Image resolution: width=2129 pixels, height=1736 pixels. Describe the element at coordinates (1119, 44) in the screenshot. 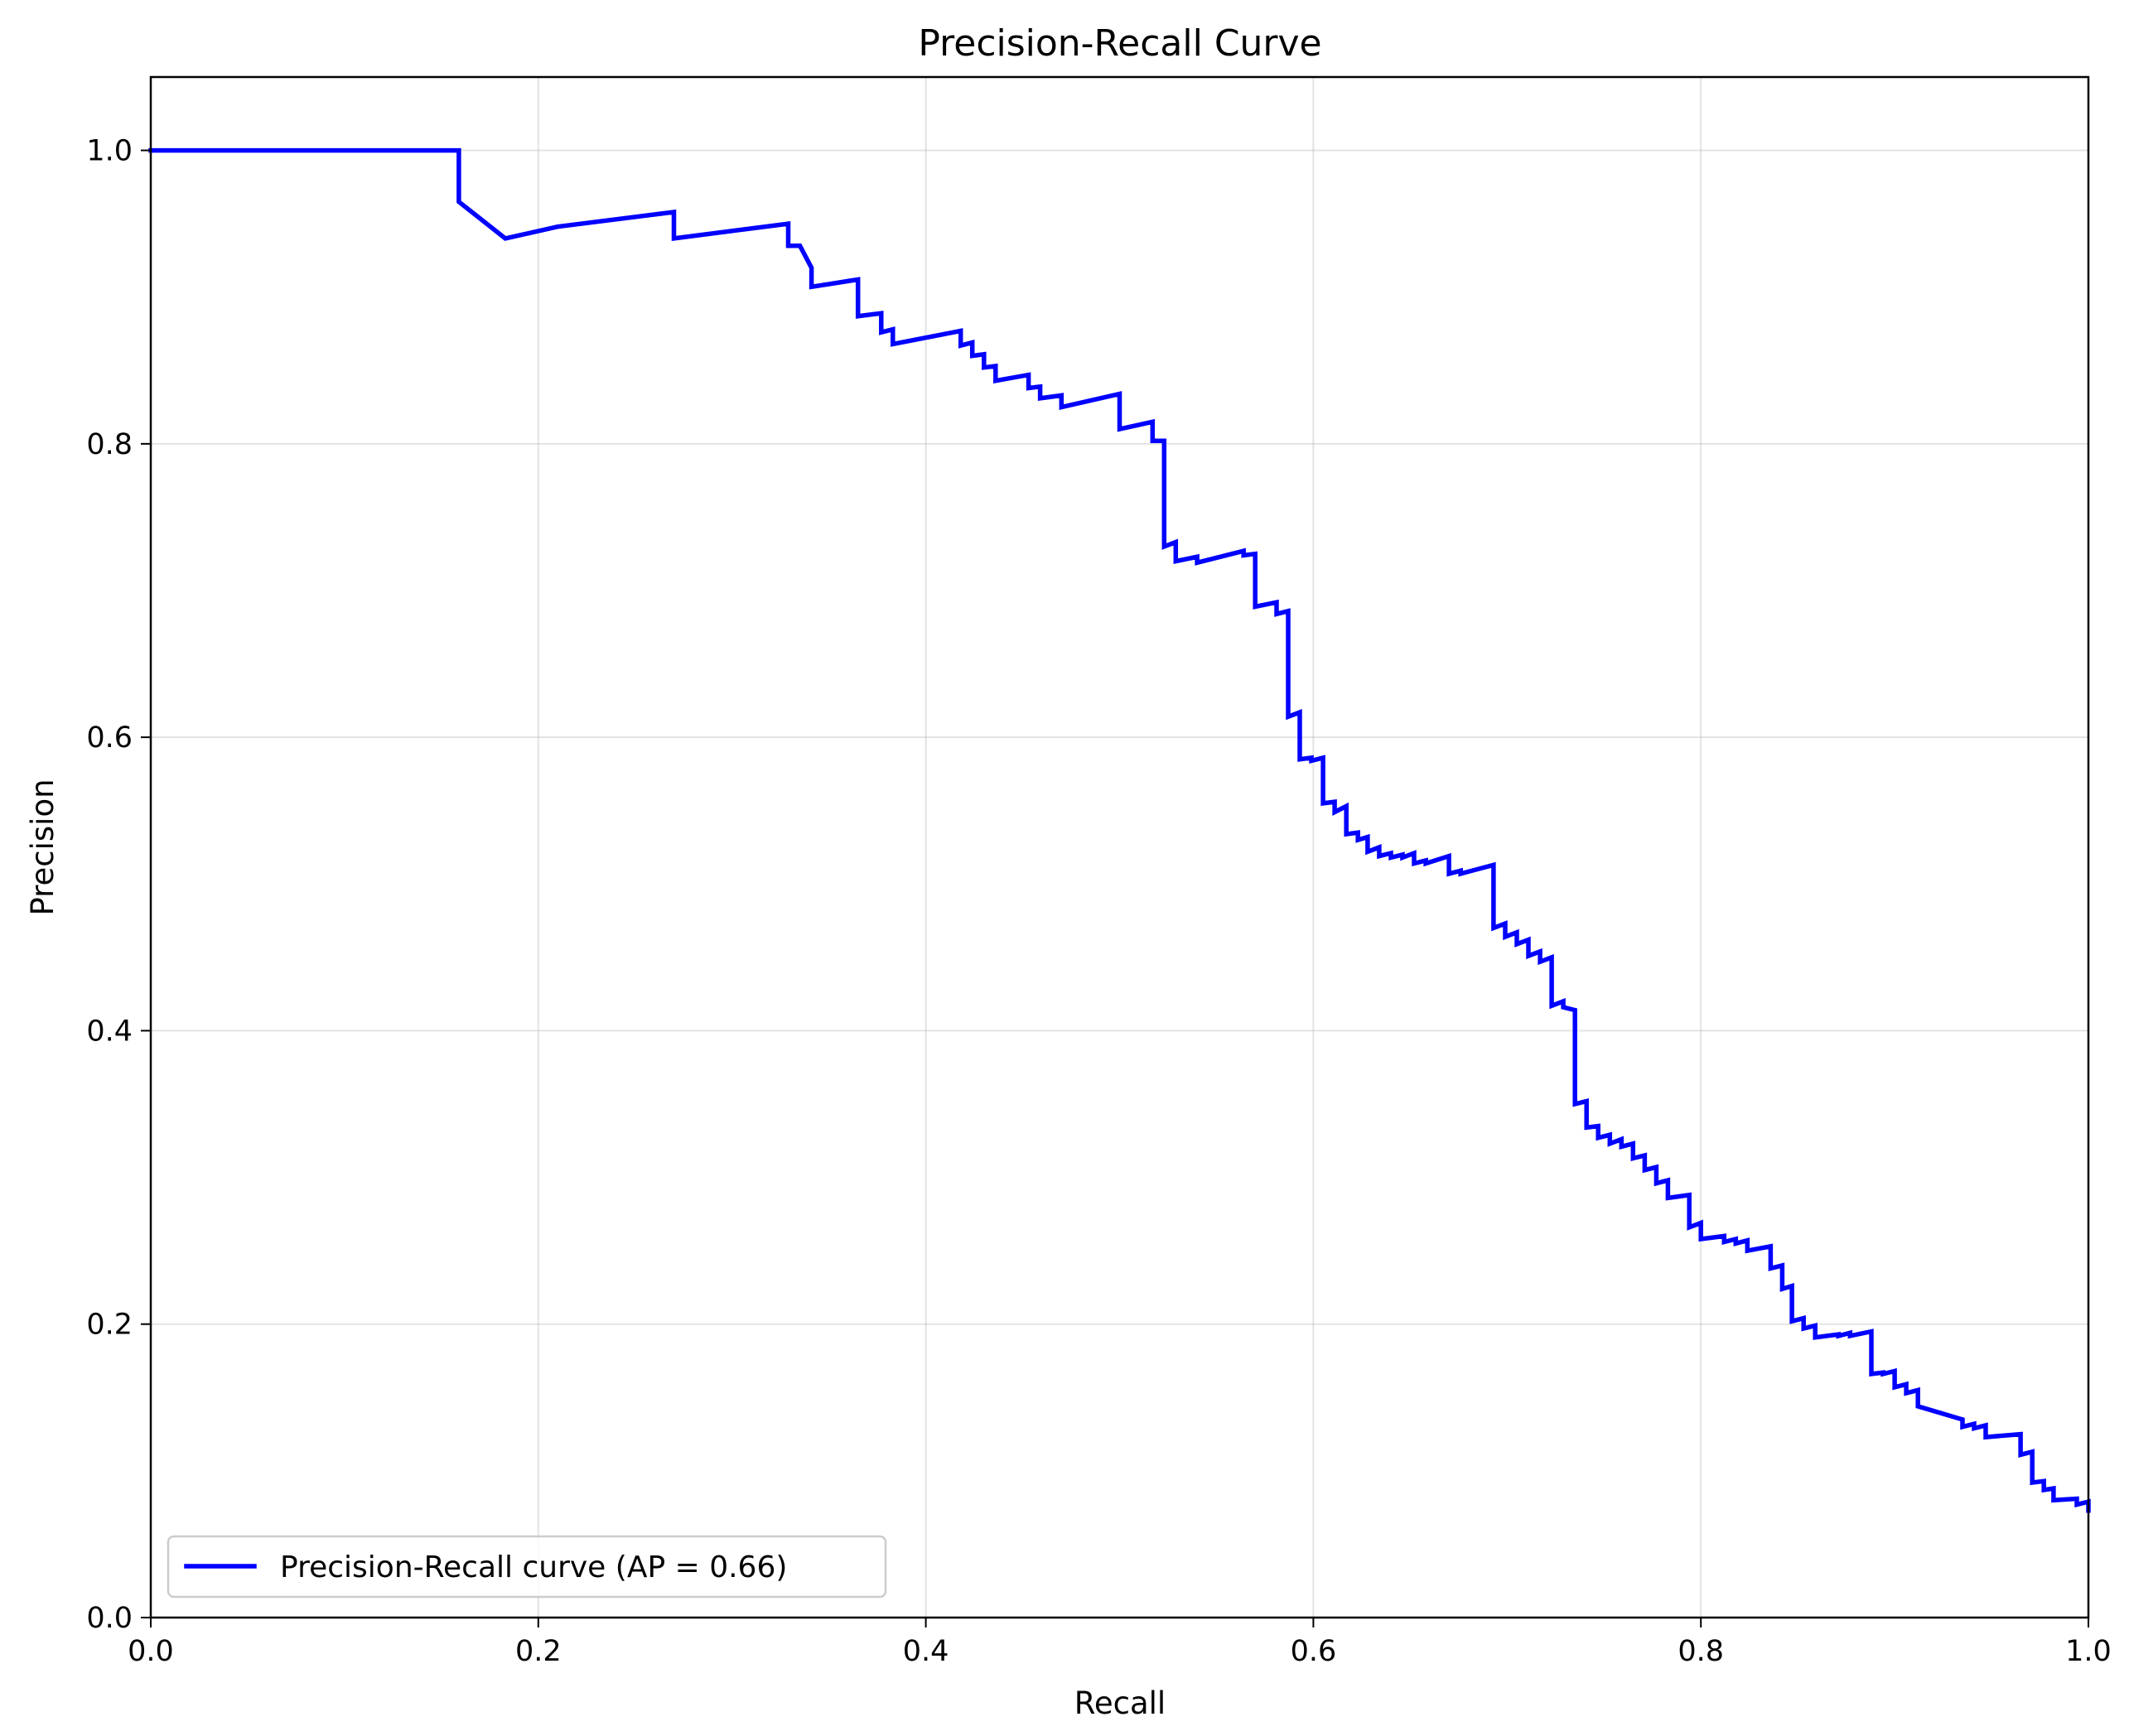

I see `chart-title: Precision-Recall Curve` at that location.